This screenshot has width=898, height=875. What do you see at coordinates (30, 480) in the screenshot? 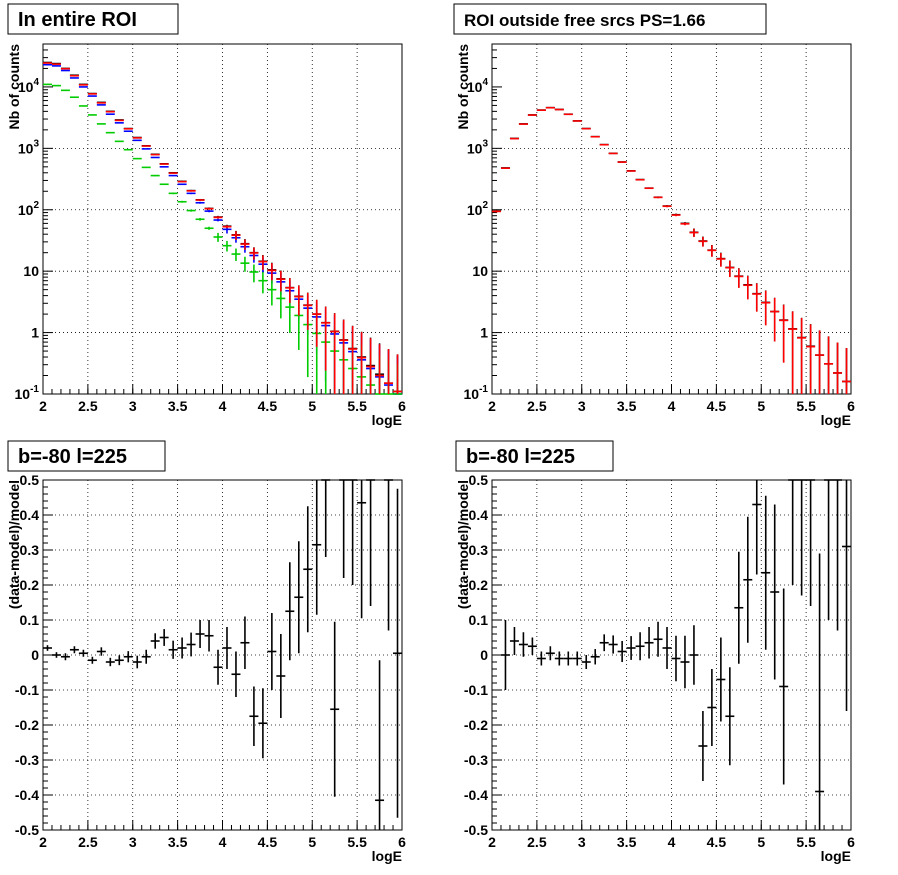
I see `y-tick-label: 0.5` at bounding box center [30, 480].